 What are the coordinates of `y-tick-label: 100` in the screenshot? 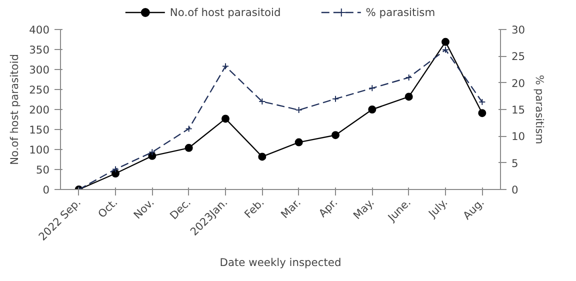 It's located at (39, 150).